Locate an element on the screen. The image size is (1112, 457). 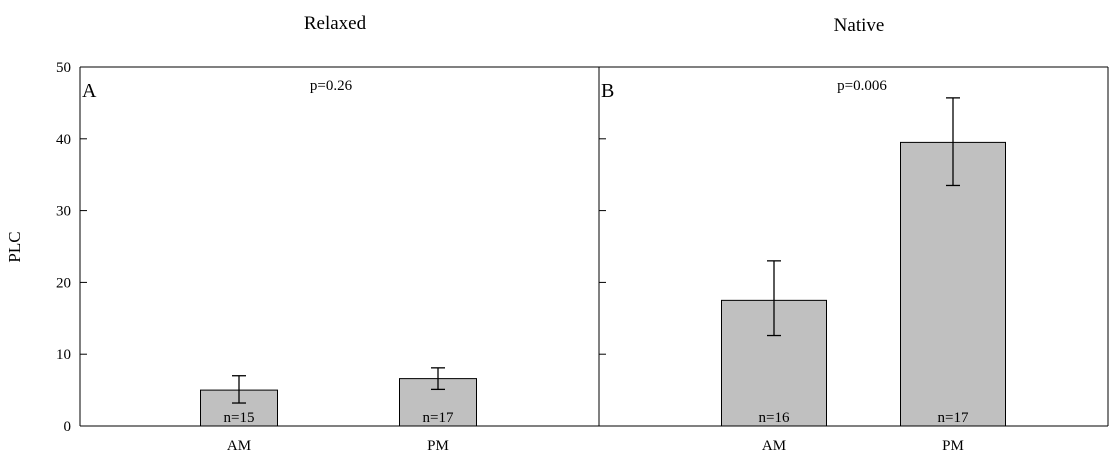
y-tick-label: 0 is located at coordinates (68, 427).